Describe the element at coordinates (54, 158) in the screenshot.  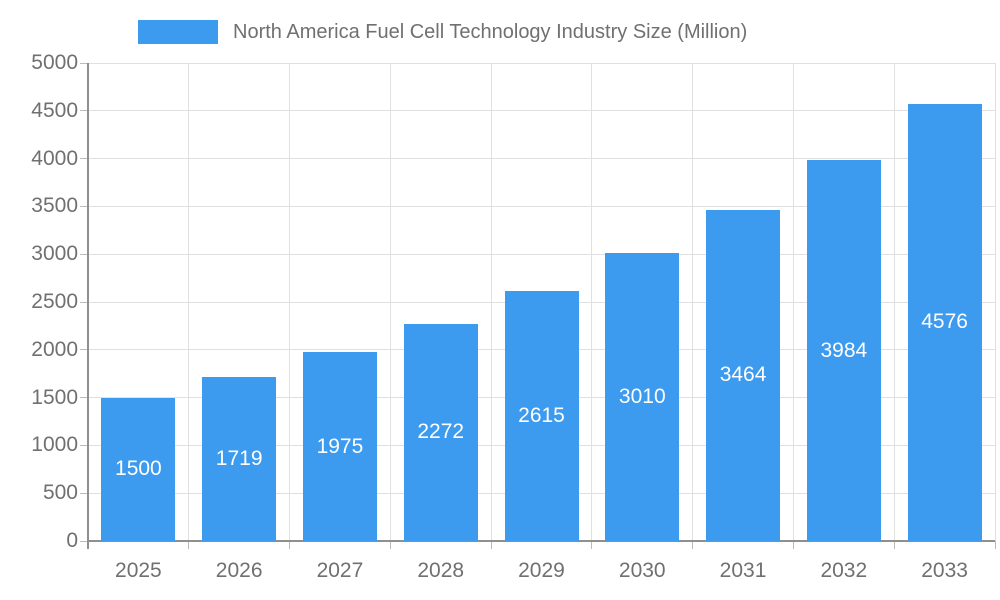
I see `y-axis-label: 4000` at that location.